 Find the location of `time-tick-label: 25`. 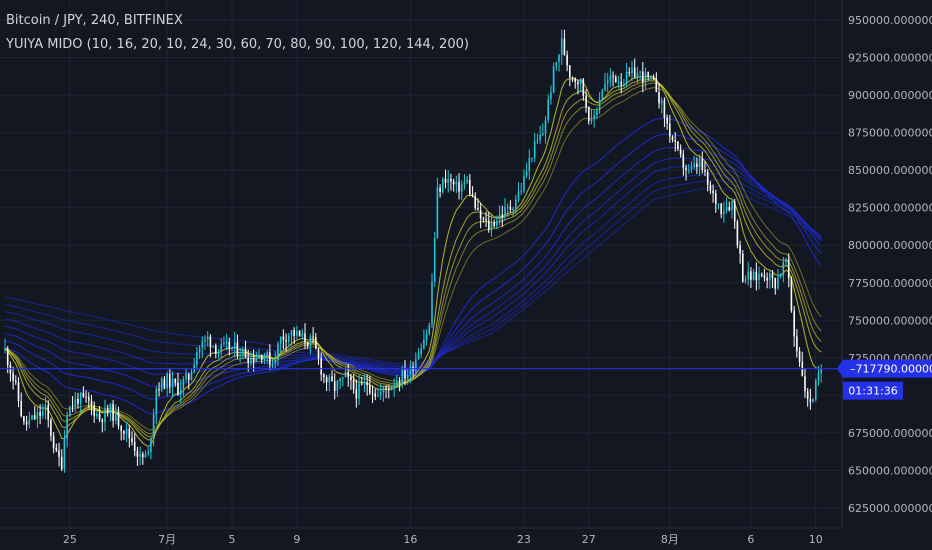

time-tick-label: 25 is located at coordinates (70, 539).